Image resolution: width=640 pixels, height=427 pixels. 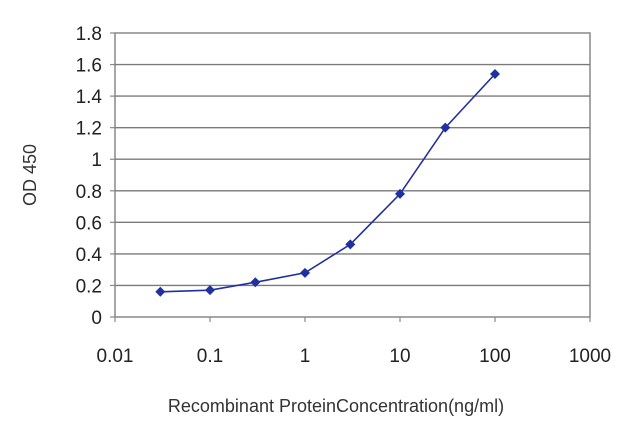 What do you see at coordinates (115, 356) in the screenshot?
I see `x-tick-label: 0.01` at bounding box center [115, 356].